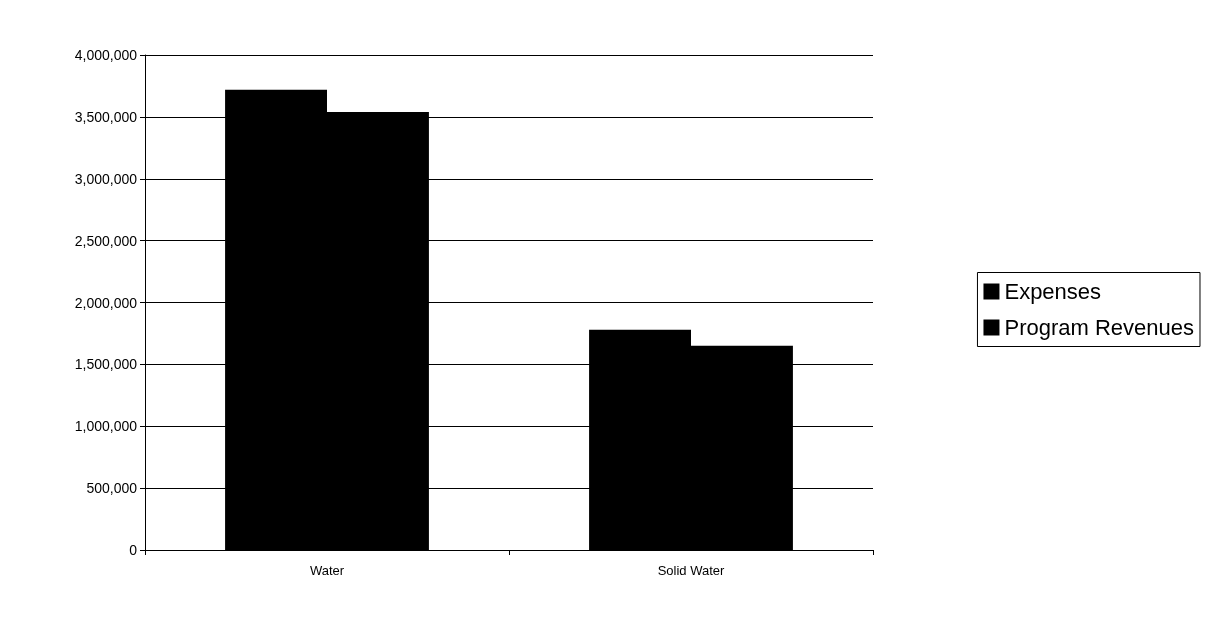 The height and width of the screenshot is (619, 1218). What do you see at coordinates (1099, 327) in the screenshot?
I see `legend-label: Program Revenues` at bounding box center [1099, 327].